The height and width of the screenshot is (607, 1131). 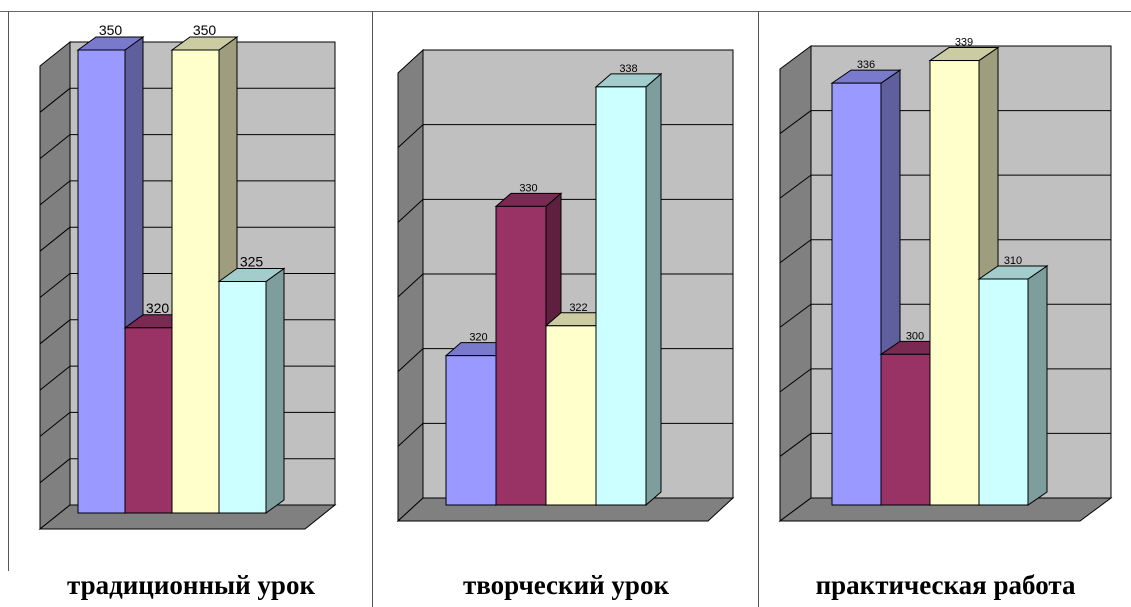 What do you see at coordinates (1013, 261) in the screenshot?
I see `data-label: 310` at bounding box center [1013, 261].